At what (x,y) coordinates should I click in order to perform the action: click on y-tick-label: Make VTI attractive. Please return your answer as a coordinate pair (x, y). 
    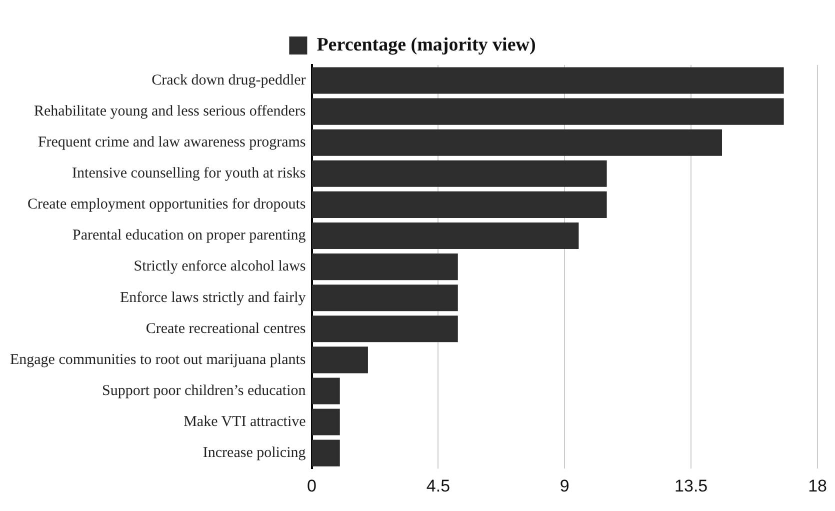
    Looking at the image, I should click on (245, 422).